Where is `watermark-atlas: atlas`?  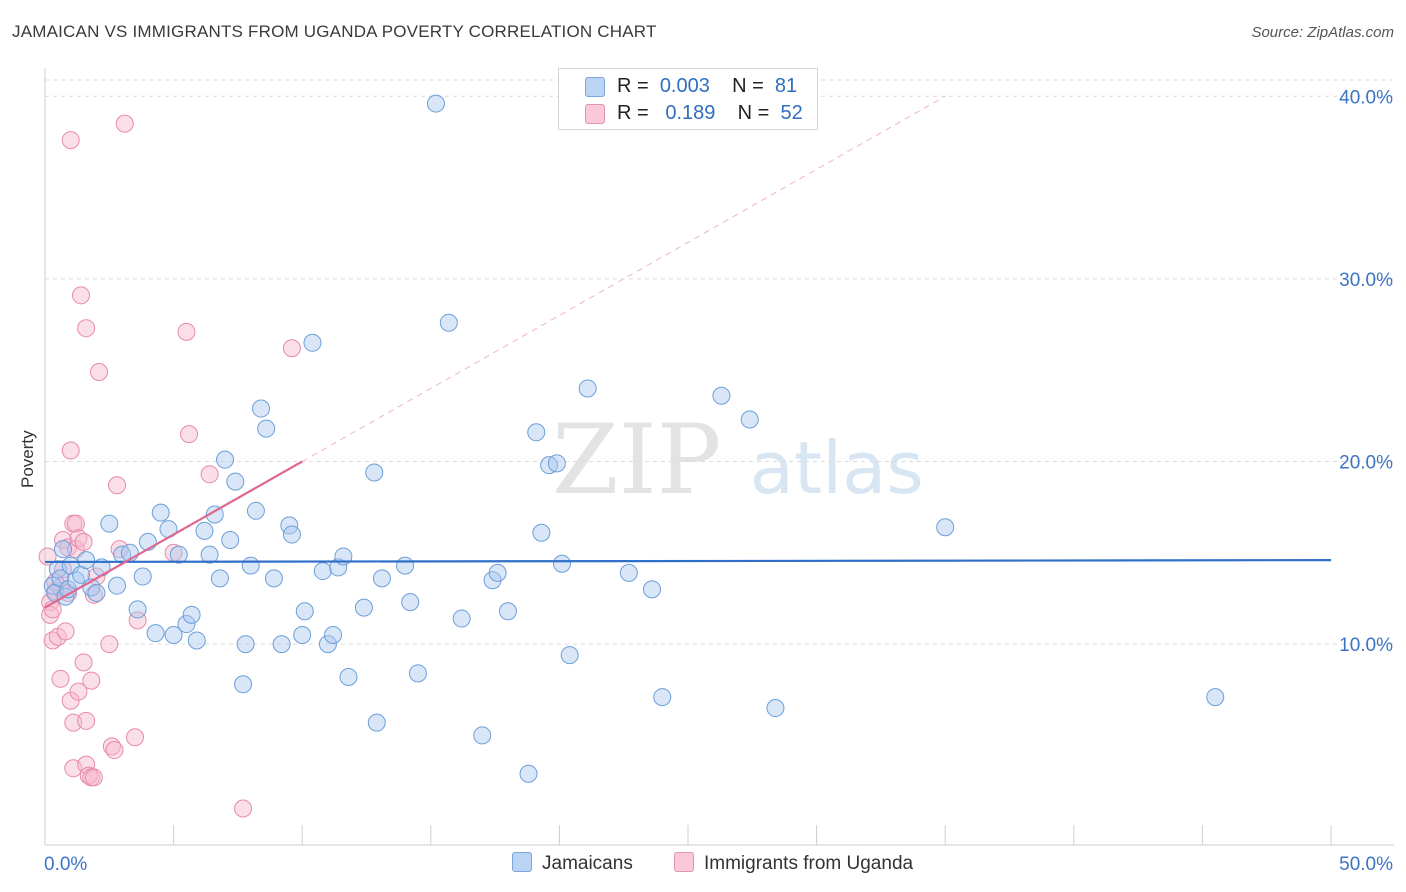 watermark-atlas: atlas is located at coordinates (836, 468).